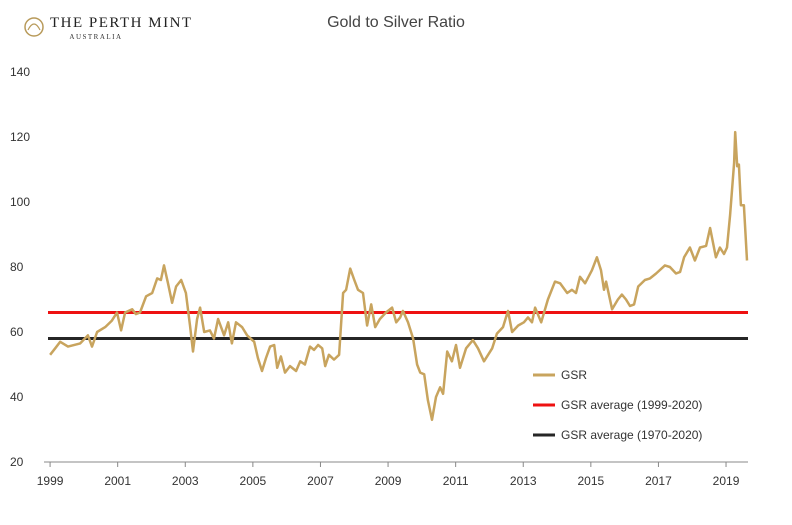 The width and height of the screenshot is (792, 525). Describe the element at coordinates (95, 37) in the screenshot. I see `brand-sub: AUSTRALIA` at that location.